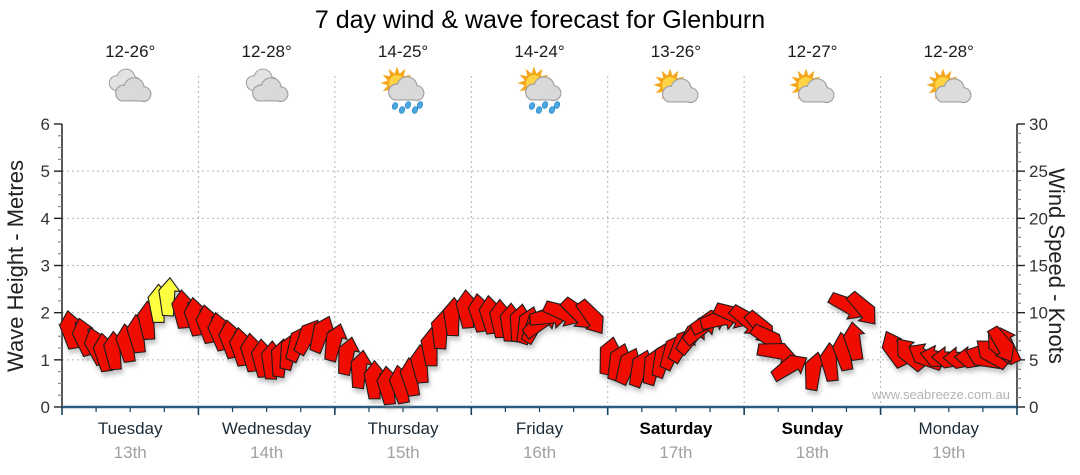  What do you see at coordinates (130, 51) in the screenshot?
I see `day-temp: 12-26°` at bounding box center [130, 51].